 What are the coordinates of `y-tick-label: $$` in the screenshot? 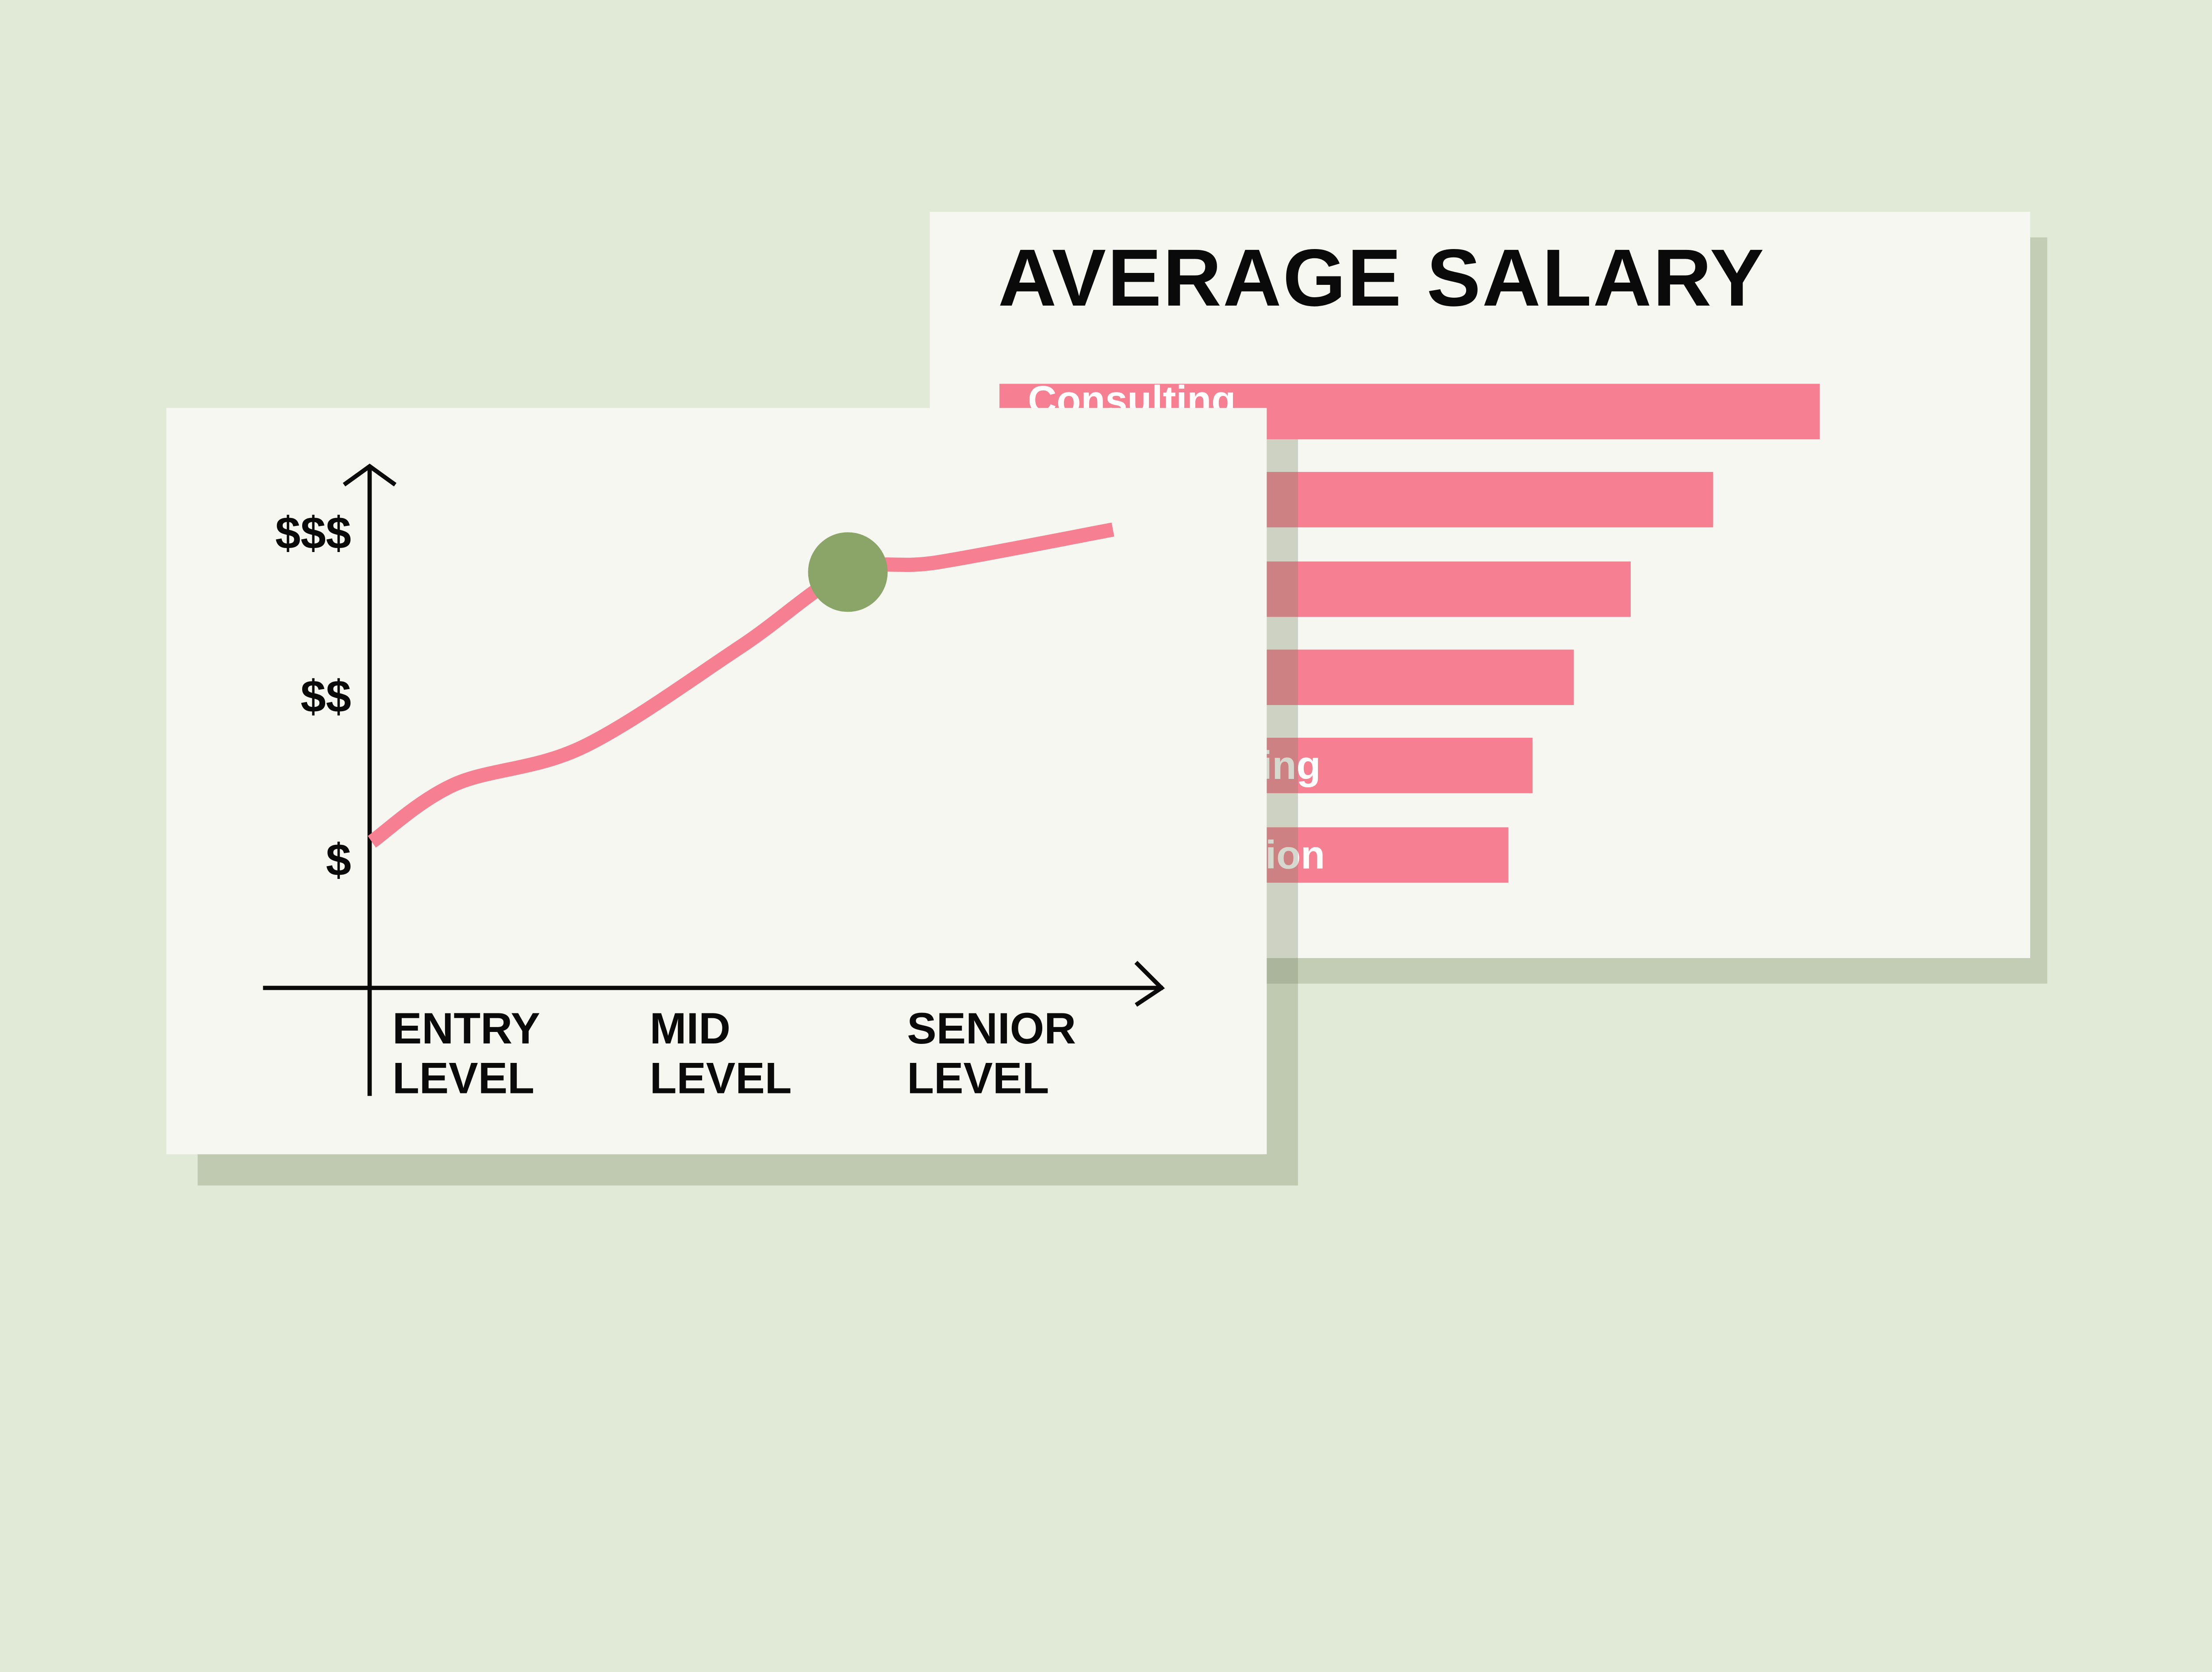 It's located at (326, 696).